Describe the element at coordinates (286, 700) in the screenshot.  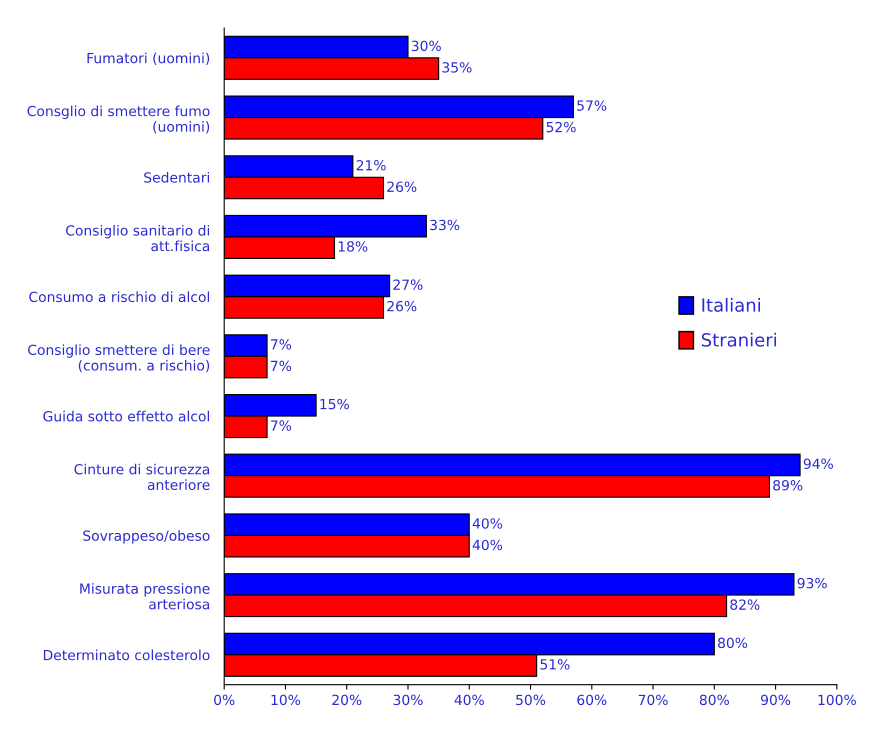
I see `x-tick-label: 10%` at that location.